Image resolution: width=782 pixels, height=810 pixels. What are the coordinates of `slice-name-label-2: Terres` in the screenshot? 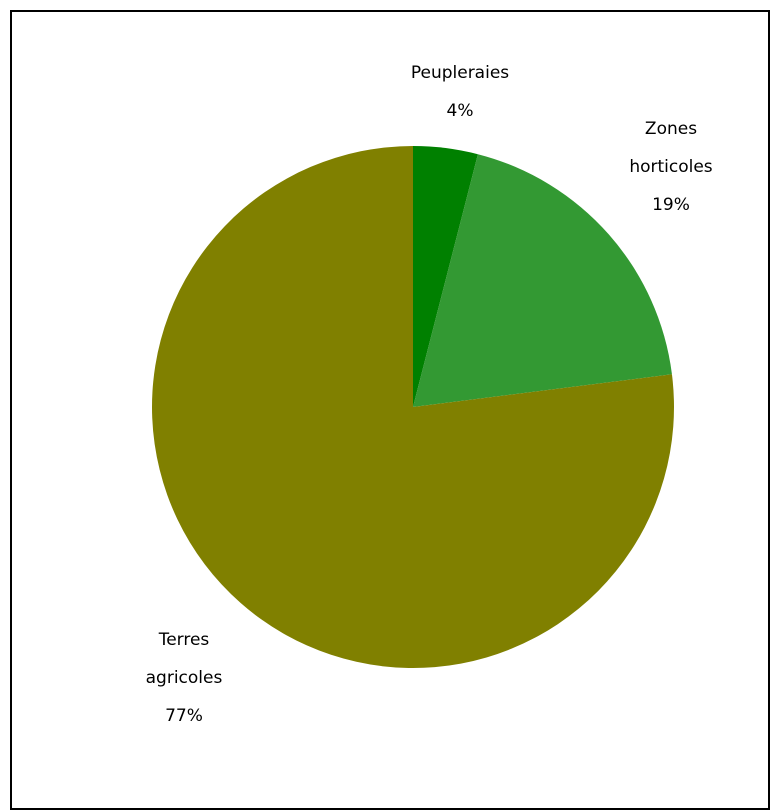 It's located at (184, 640).